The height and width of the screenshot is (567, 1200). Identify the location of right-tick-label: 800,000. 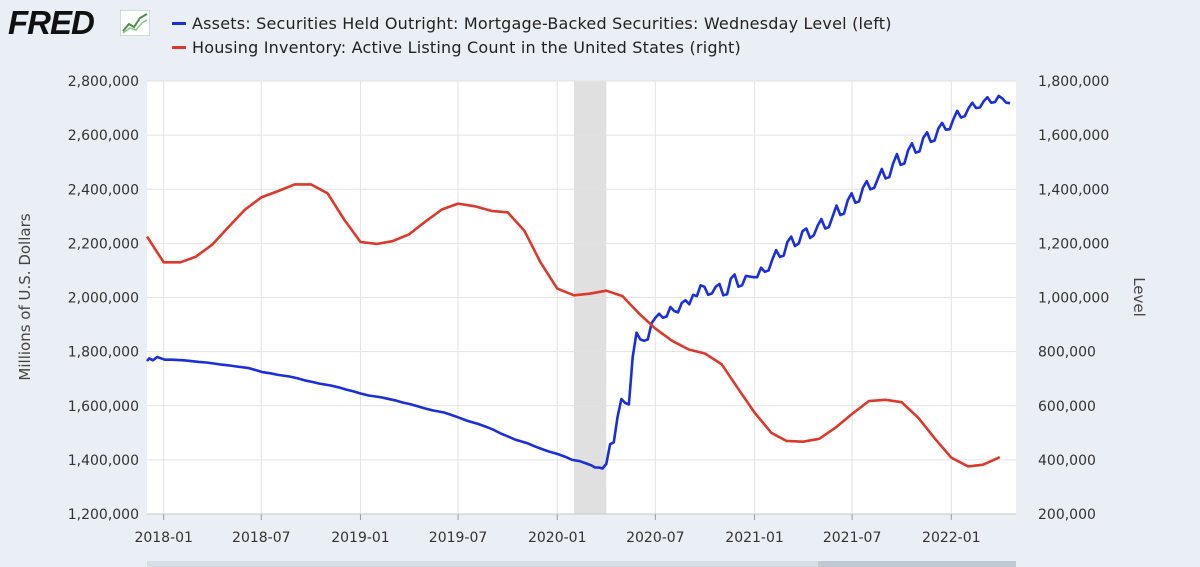
(1067, 353).